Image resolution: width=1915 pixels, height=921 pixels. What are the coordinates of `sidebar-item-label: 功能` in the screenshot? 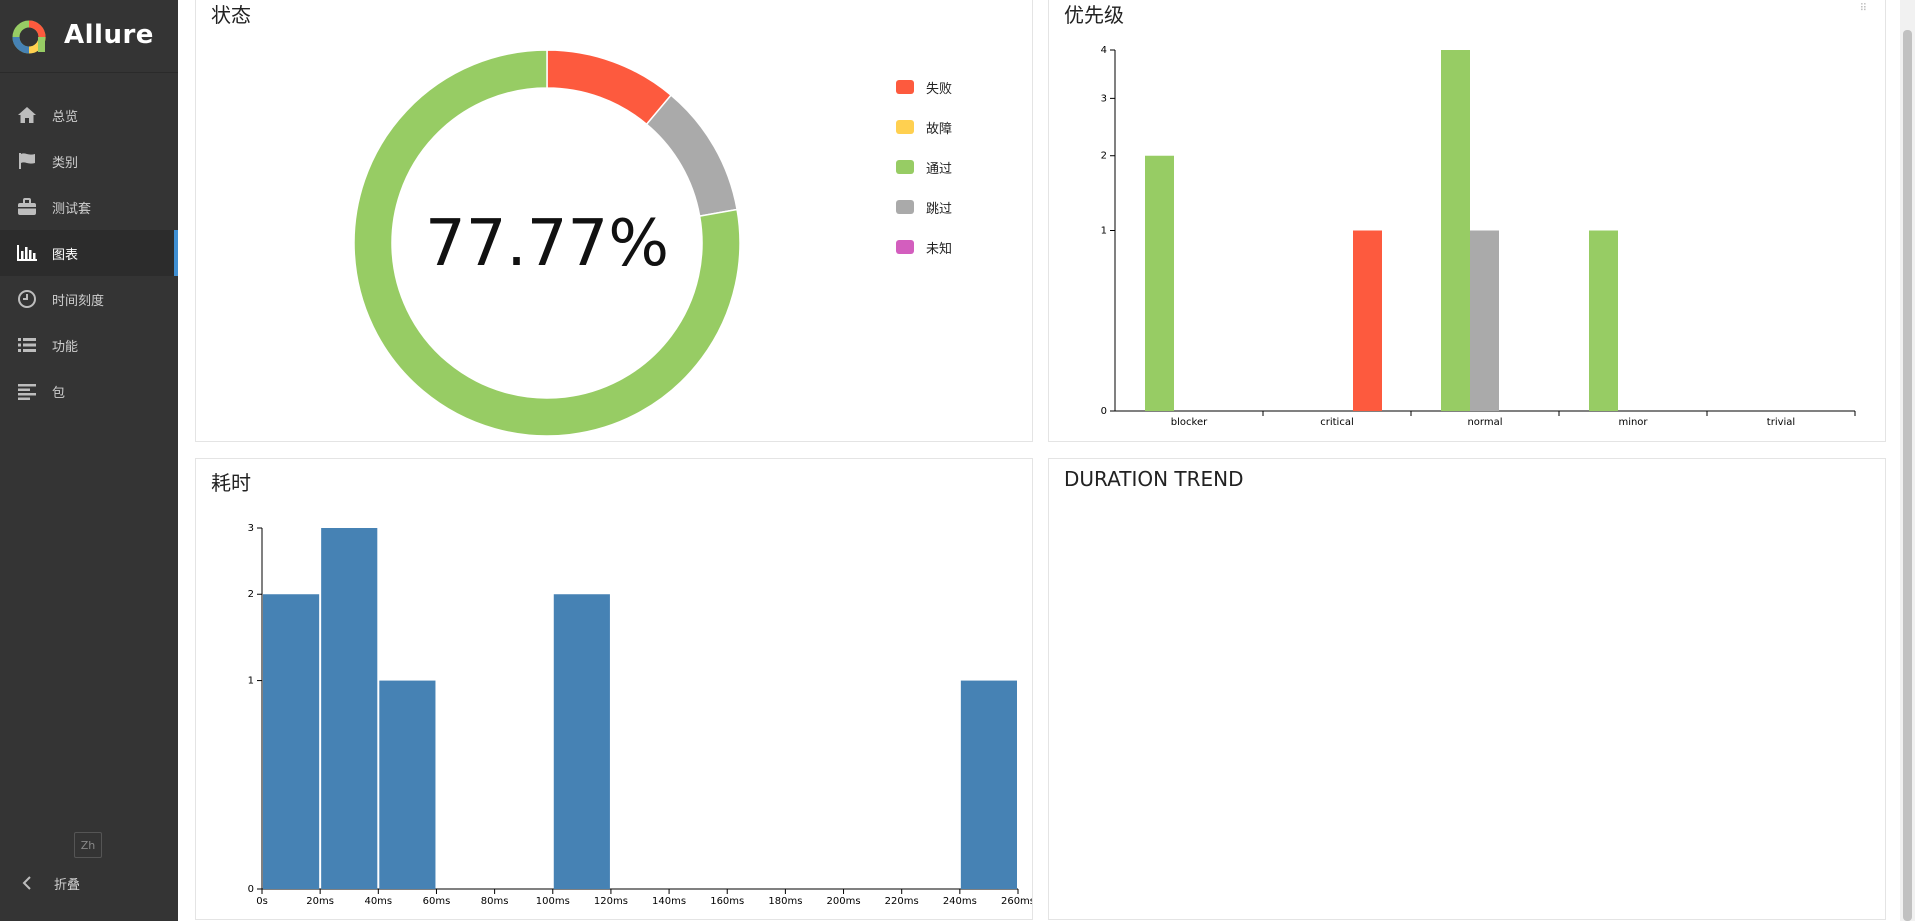 It's located at (65, 347).